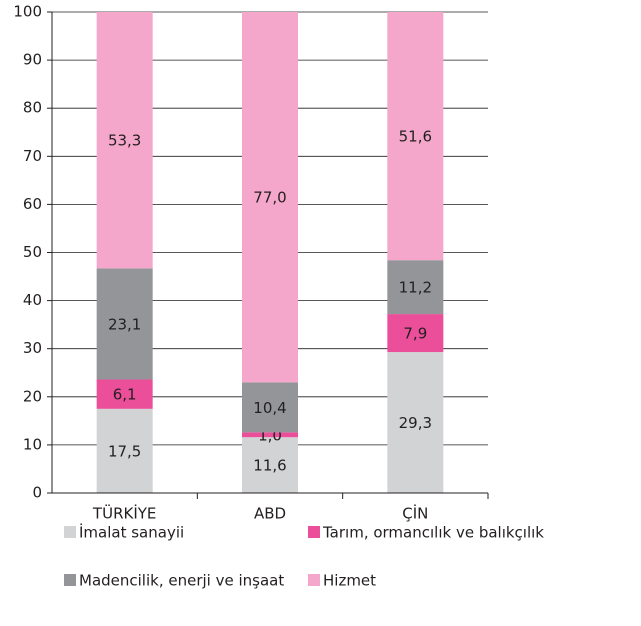 The width and height of the screenshot is (641, 626). I want to click on value-label: 11,2, so click(415, 288).